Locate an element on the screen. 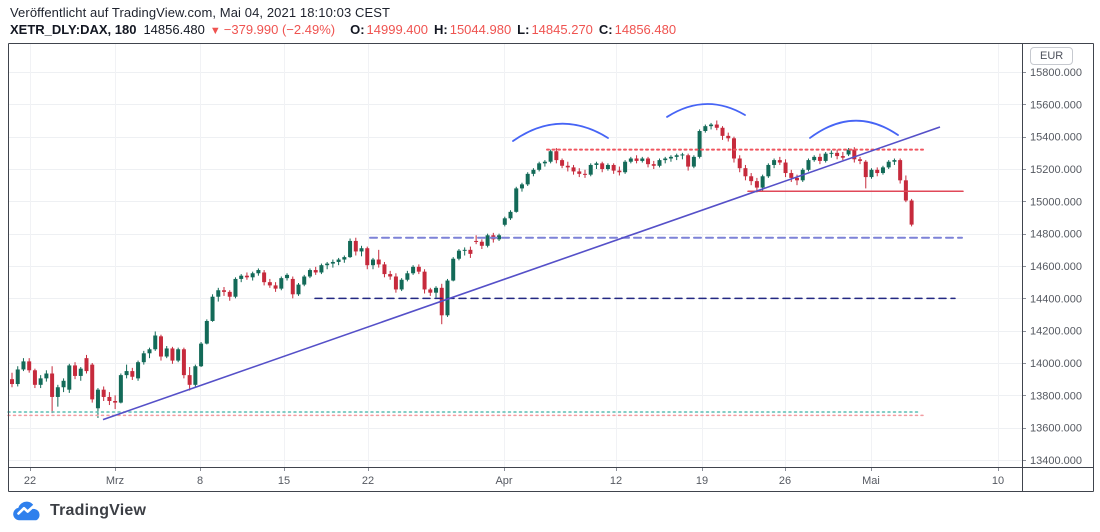  price-axis-label: 13400.000 is located at coordinates (1056, 461).